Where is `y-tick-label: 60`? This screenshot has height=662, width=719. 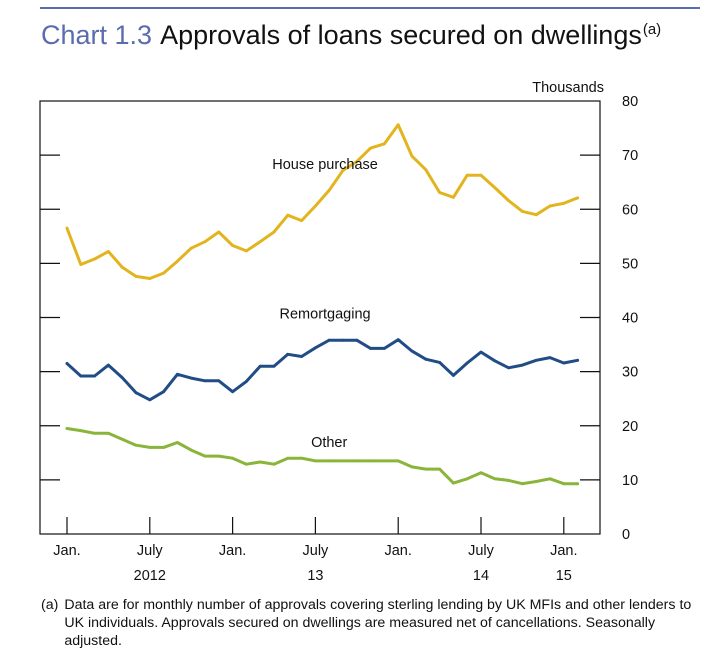
y-tick-label: 60 is located at coordinates (630, 210).